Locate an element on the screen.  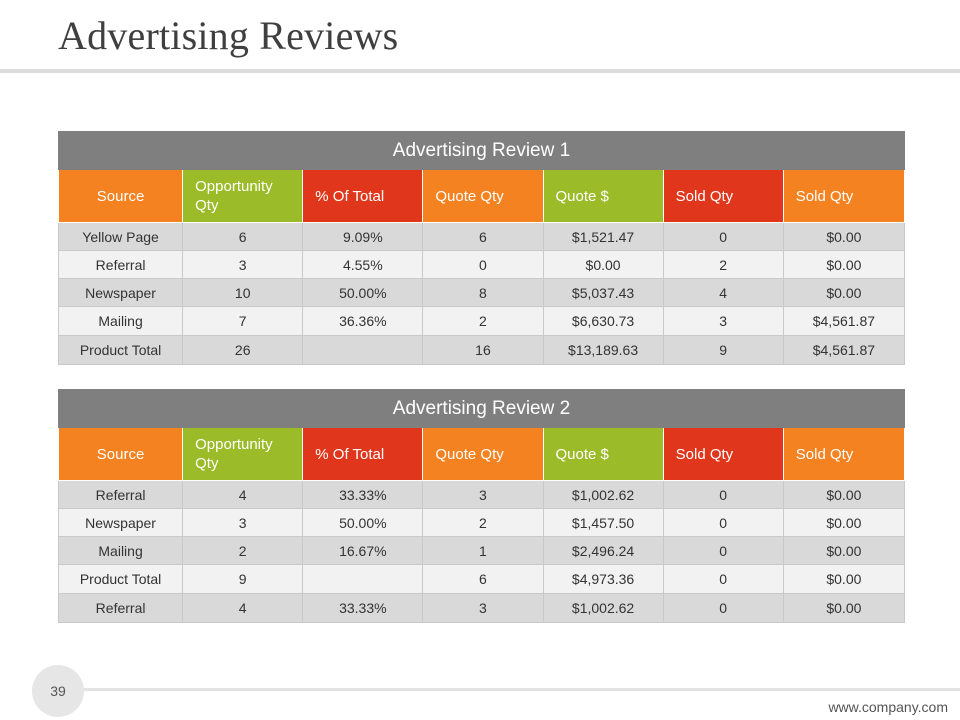
table-caption: Advertising Review 1 is located at coordinates (481, 150).